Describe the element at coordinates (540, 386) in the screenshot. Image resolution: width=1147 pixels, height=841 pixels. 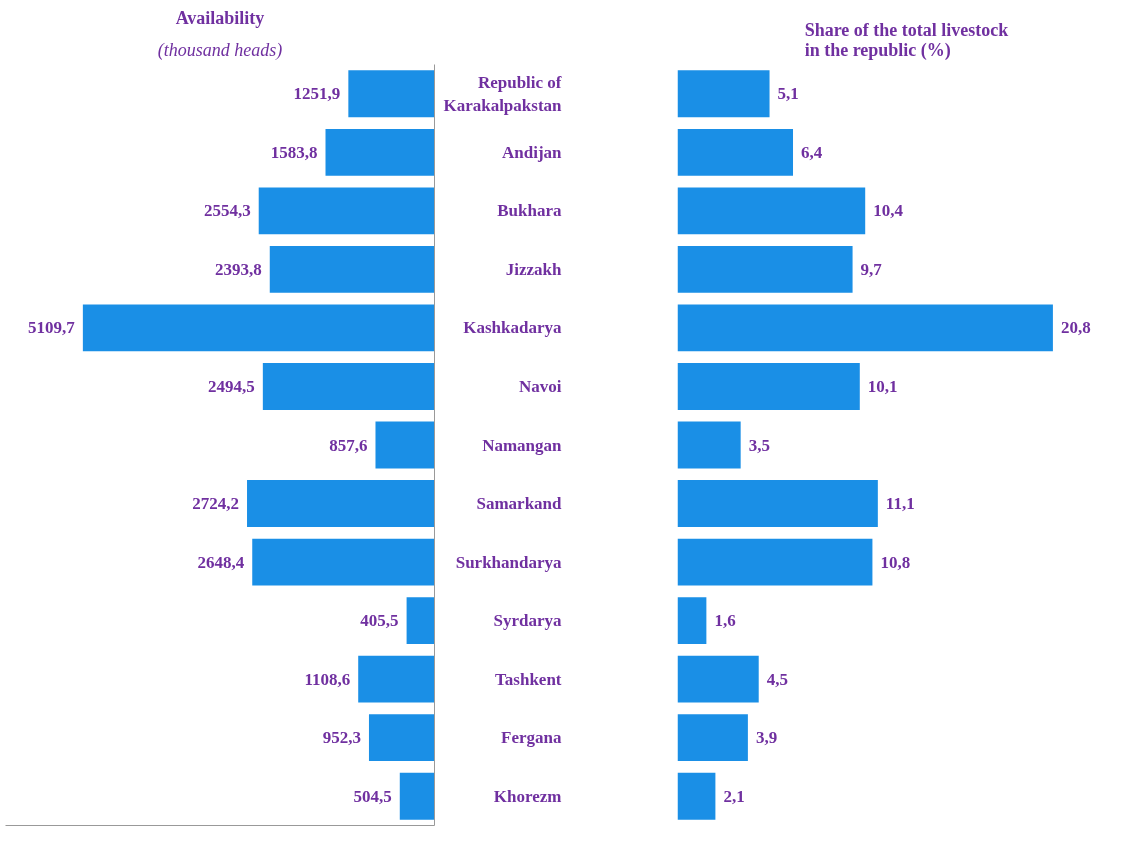
I see `y-tick-label: Navoi` at that location.